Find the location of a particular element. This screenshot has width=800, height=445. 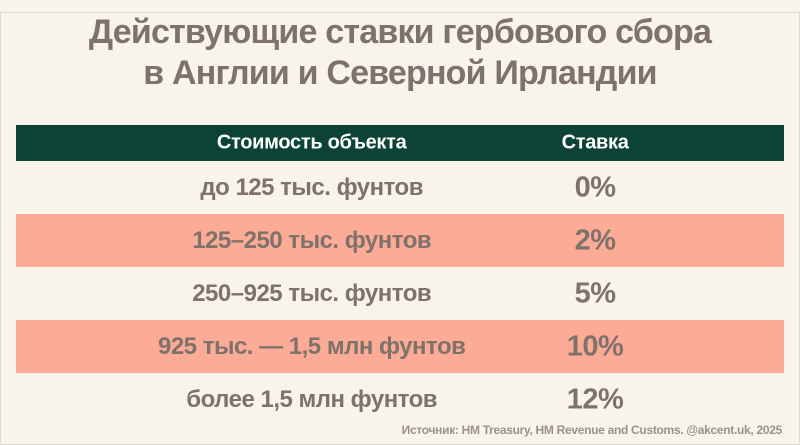

table-row: 125–250 тыс. фунтов 2% is located at coordinates (400, 240).